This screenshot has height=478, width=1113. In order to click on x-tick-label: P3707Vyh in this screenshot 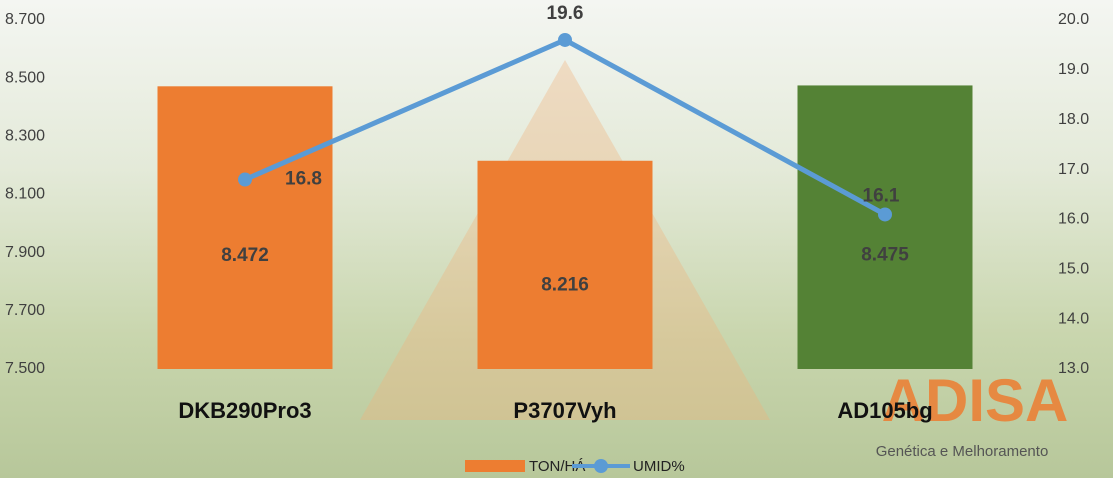, I will do `click(564, 410)`.